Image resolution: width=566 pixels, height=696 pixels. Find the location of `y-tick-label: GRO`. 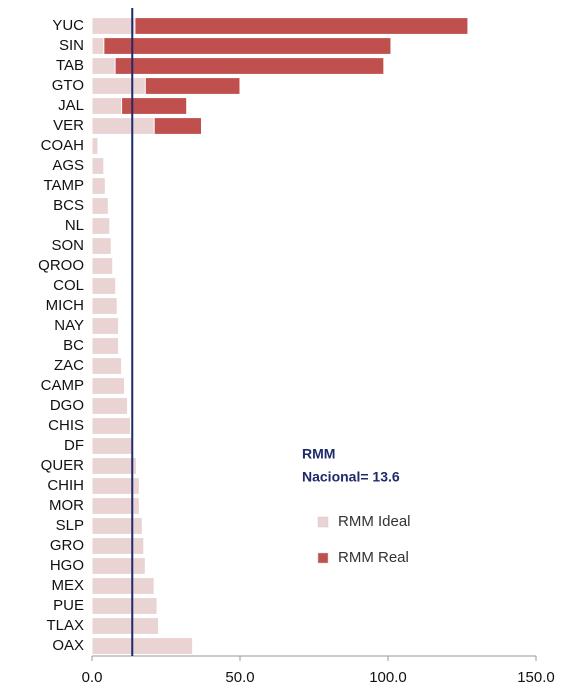

y-tick-label: GRO is located at coordinates (67, 545).